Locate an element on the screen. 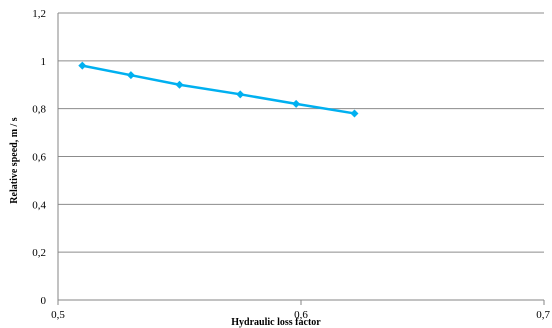 This screenshot has width=552, height=328. y-tick-label: 0 is located at coordinates (44, 301).